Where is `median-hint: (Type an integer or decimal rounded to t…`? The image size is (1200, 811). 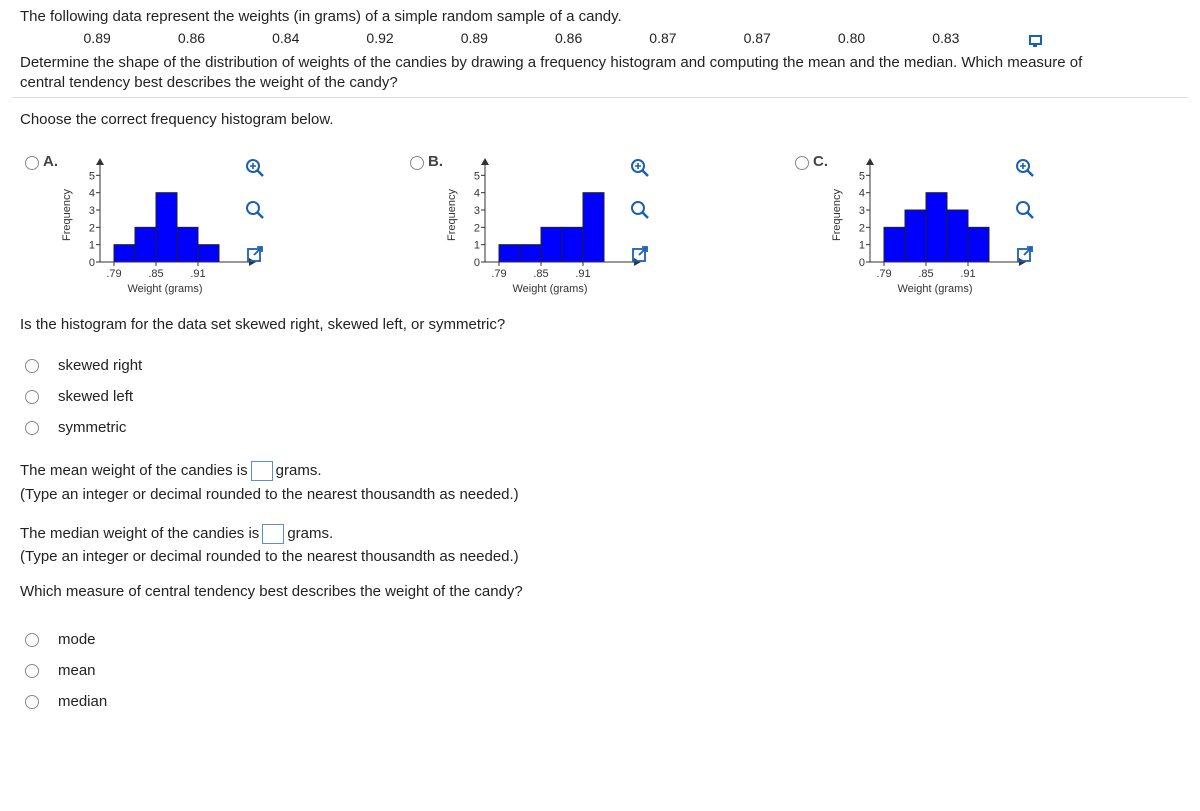
median-hint: (Type an integer or decimal rounded to t… is located at coordinates (269, 556).